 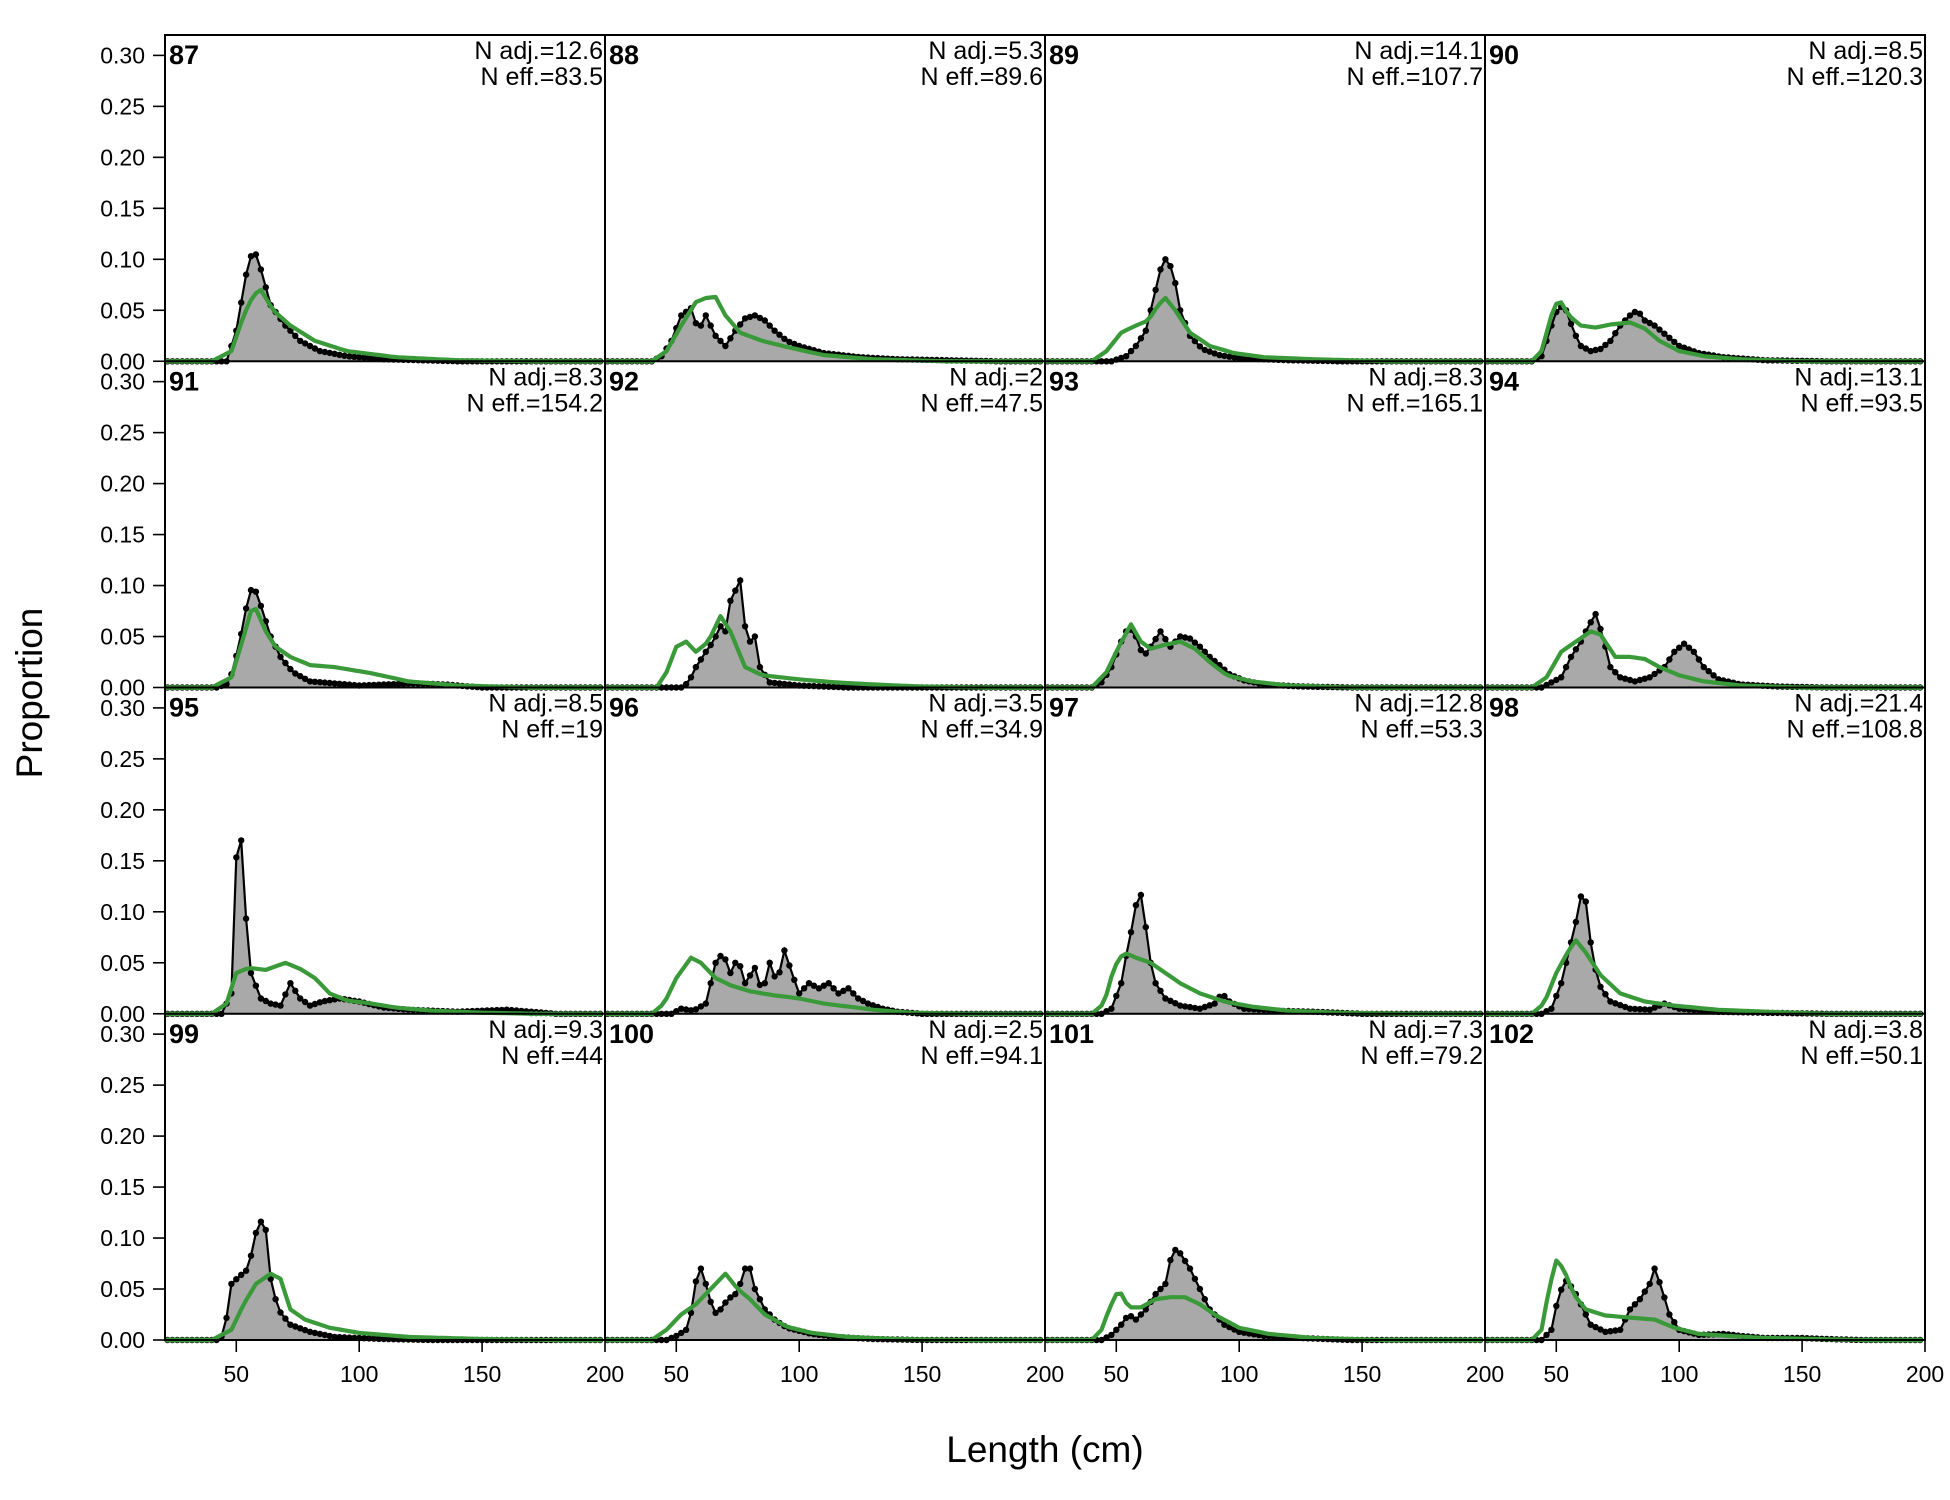 What do you see at coordinates (1556, 1374) in the screenshot?
I see `x-tick-label: 50` at bounding box center [1556, 1374].